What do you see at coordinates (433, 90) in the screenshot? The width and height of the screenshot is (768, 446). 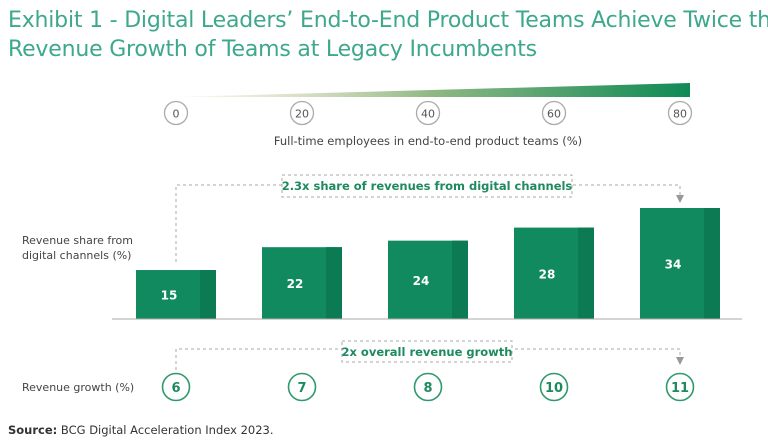 I see `gradient-wedge` at bounding box center [433, 90].